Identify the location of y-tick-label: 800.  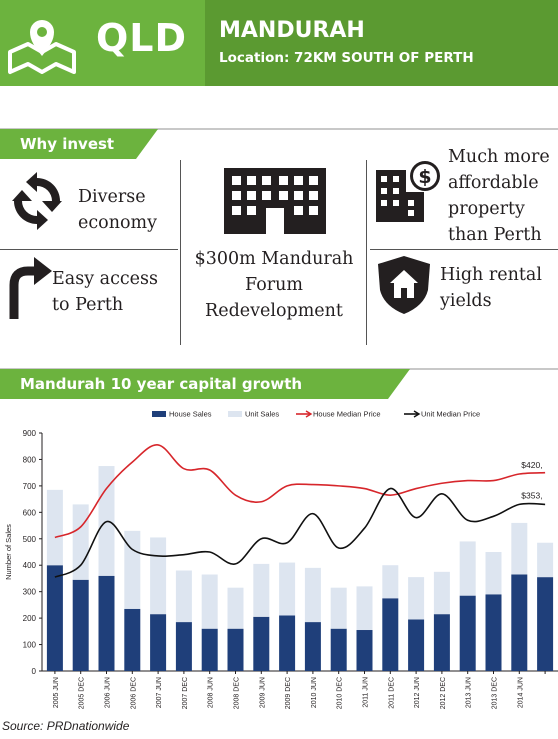
(30, 459).